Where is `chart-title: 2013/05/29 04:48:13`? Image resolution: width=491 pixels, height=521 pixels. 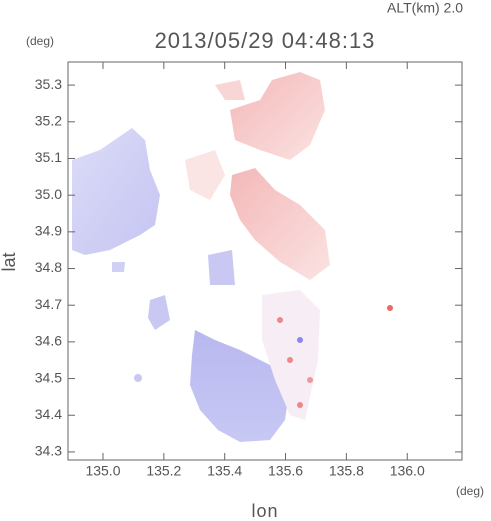 chart-title: 2013/05/29 04:48:13 is located at coordinates (265, 40).